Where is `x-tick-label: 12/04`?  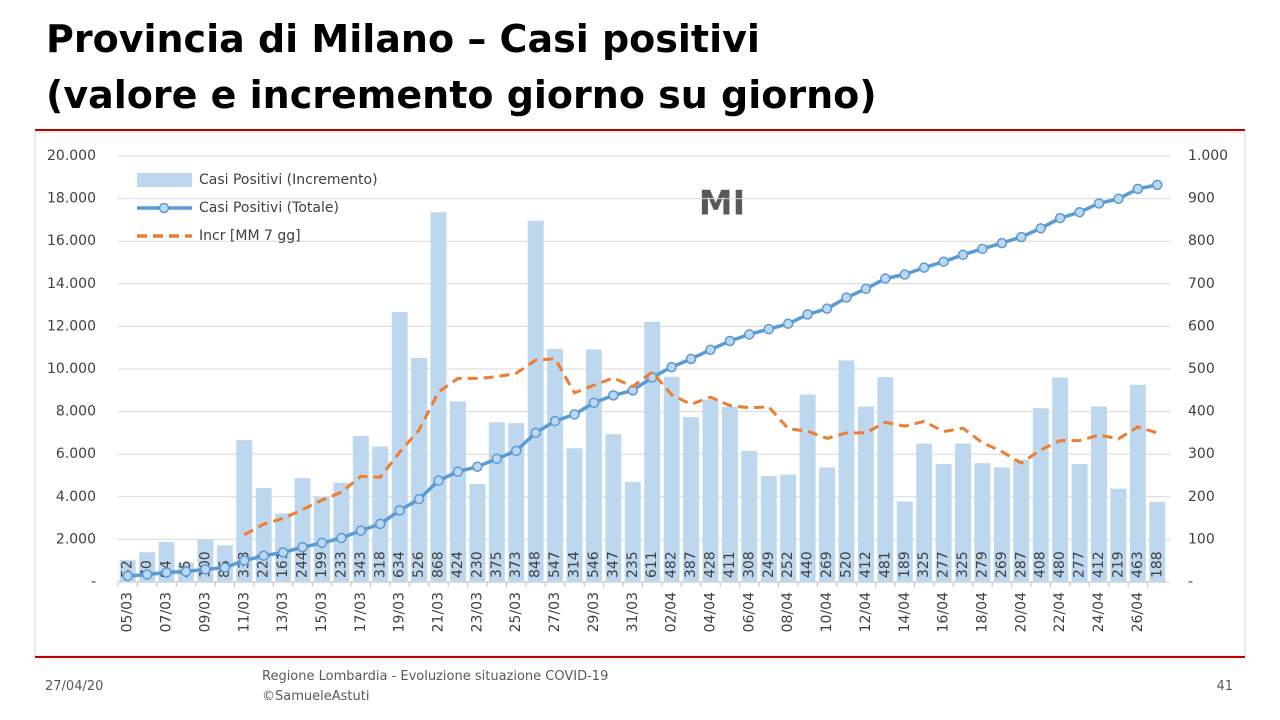 x-tick-label: 12/04 is located at coordinates (866, 612).